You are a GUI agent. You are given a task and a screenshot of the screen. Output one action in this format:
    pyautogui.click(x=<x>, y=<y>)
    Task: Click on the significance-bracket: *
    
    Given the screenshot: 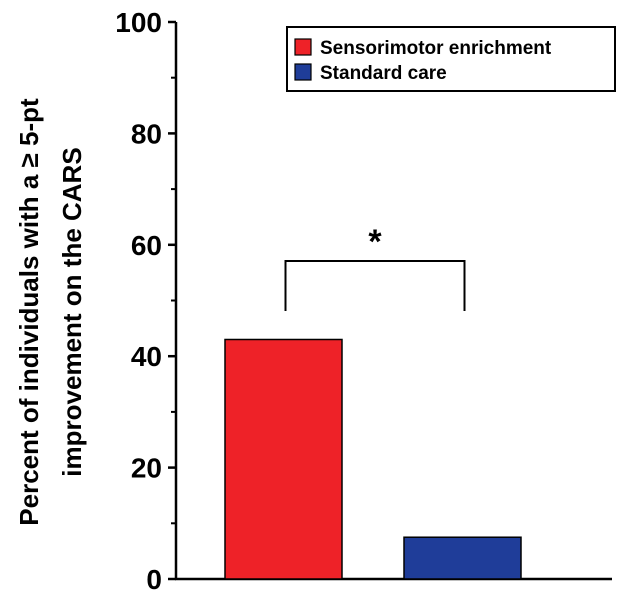 What is the action you would take?
    pyautogui.click(x=375, y=267)
    